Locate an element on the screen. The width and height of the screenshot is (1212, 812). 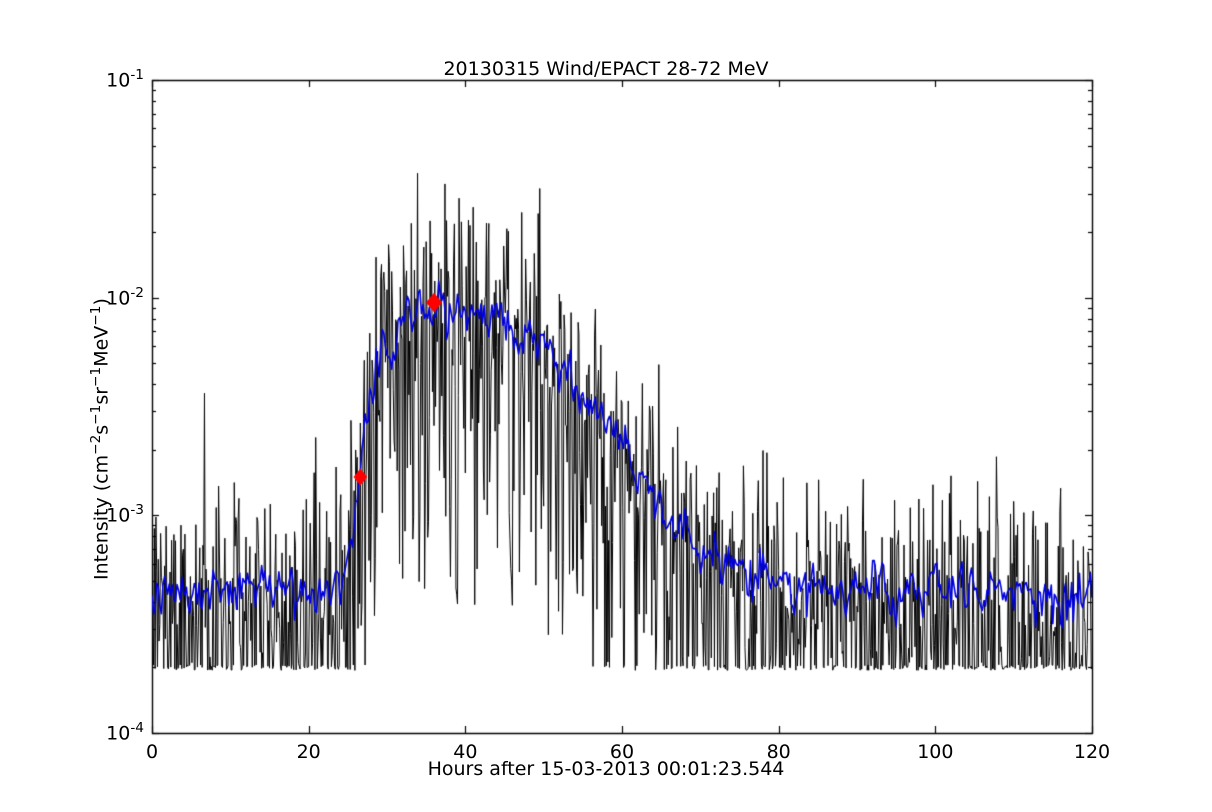
y-tick-label: 10-1 is located at coordinates (114, 79).